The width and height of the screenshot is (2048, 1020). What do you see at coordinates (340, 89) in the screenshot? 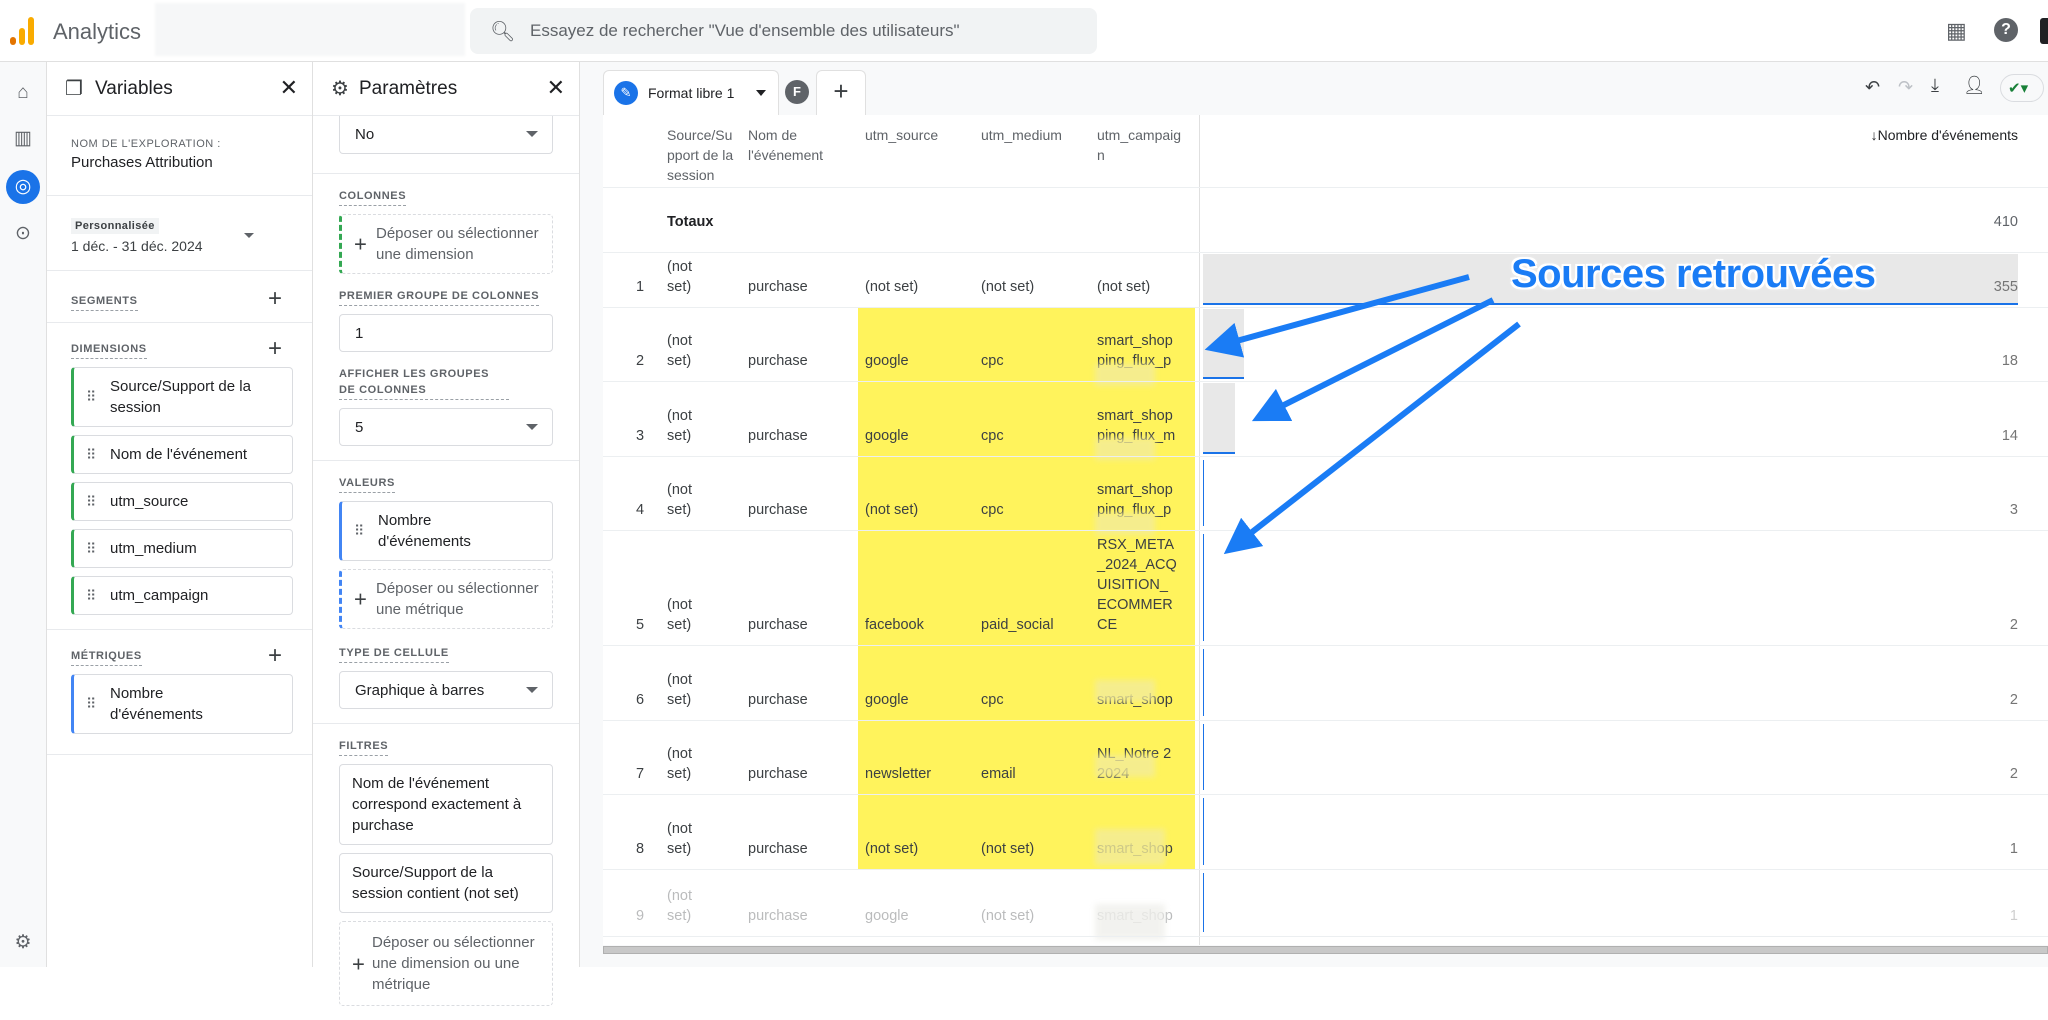
I see `gear-icon: ⚙` at bounding box center [340, 89].